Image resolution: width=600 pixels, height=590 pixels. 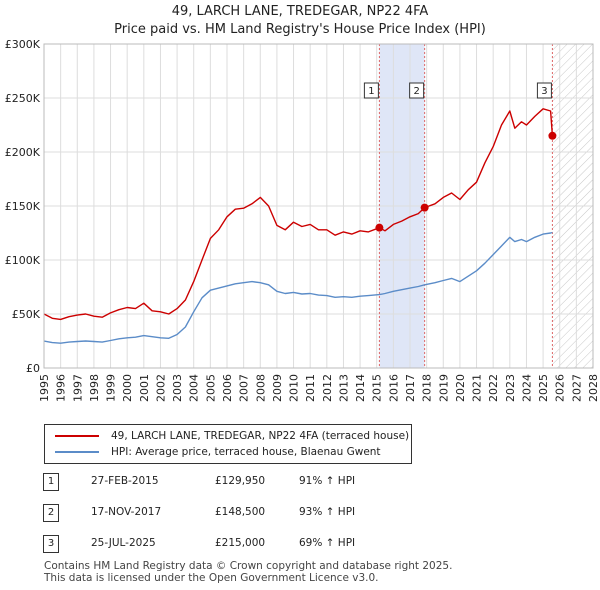 What do you see at coordinates (240, 481) in the screenshot?
I see `transaction-price: £129,950` at bounding box center [240, 481].